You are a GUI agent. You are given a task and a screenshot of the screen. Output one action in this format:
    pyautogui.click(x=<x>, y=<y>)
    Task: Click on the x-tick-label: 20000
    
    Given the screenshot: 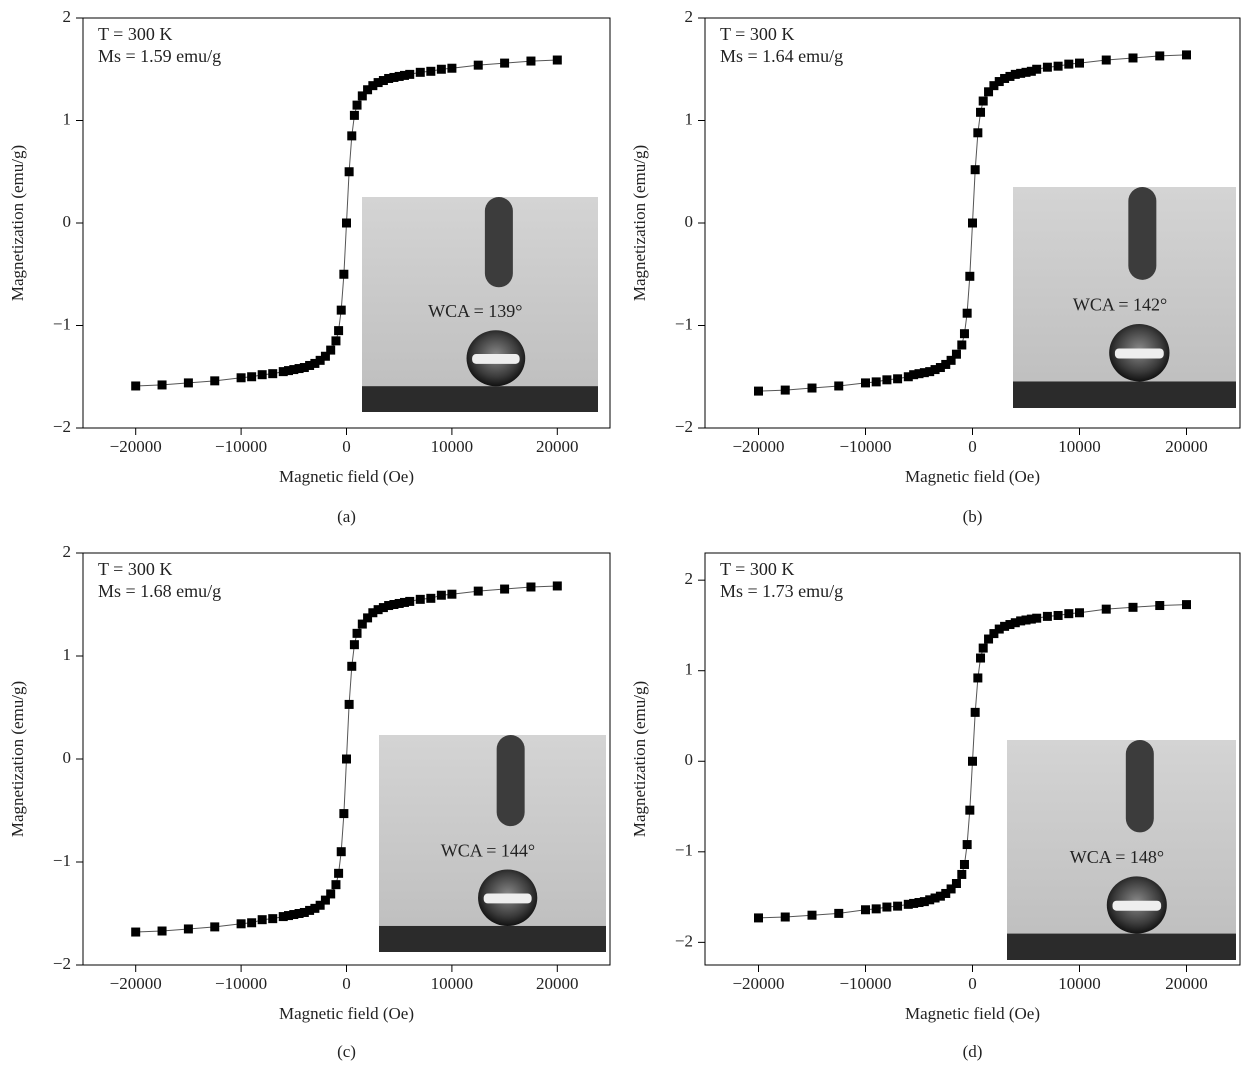 What is the action you would take?
    pyautogui.click(x=1186, y=446)
    